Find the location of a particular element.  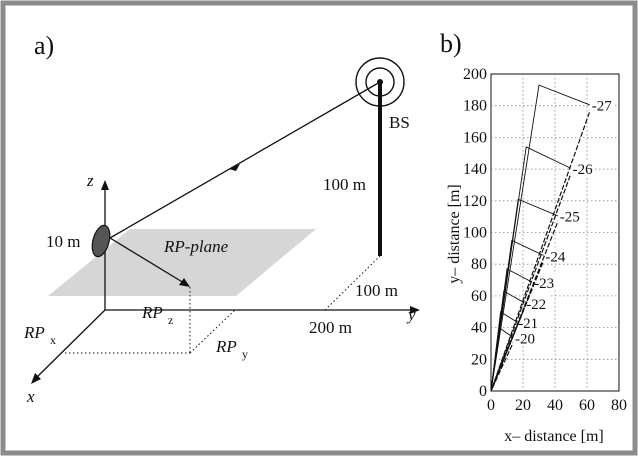

y-tick-label: 100 is located at coordinates (475, 233).